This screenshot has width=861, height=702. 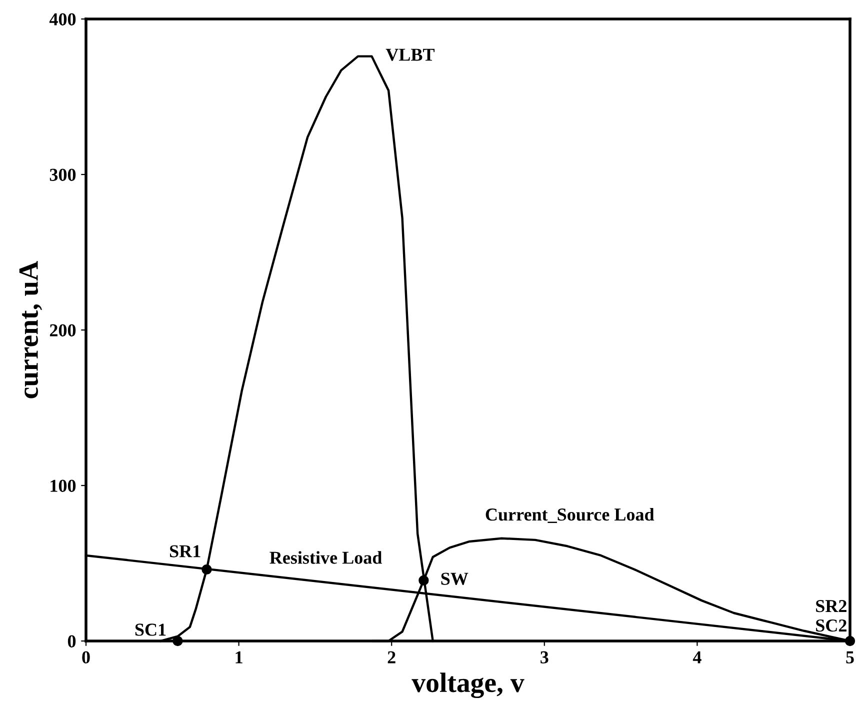 What do you see at coordinates (326, 557) in the screenshot?
I see `annotation: Resistive Load` at bounding box center [326, 557].